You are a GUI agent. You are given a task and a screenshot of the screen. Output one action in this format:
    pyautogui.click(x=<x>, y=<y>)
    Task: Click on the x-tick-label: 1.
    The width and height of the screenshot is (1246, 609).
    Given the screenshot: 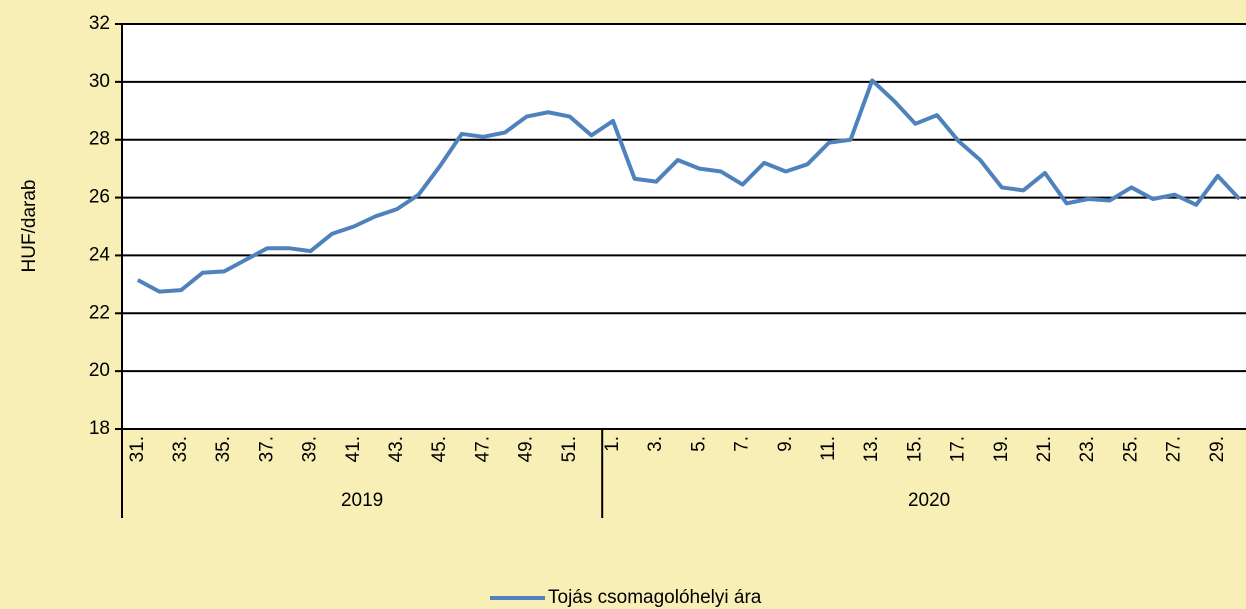 What is the action you would take?
    pyautogui.click(x=612, y=444)
    